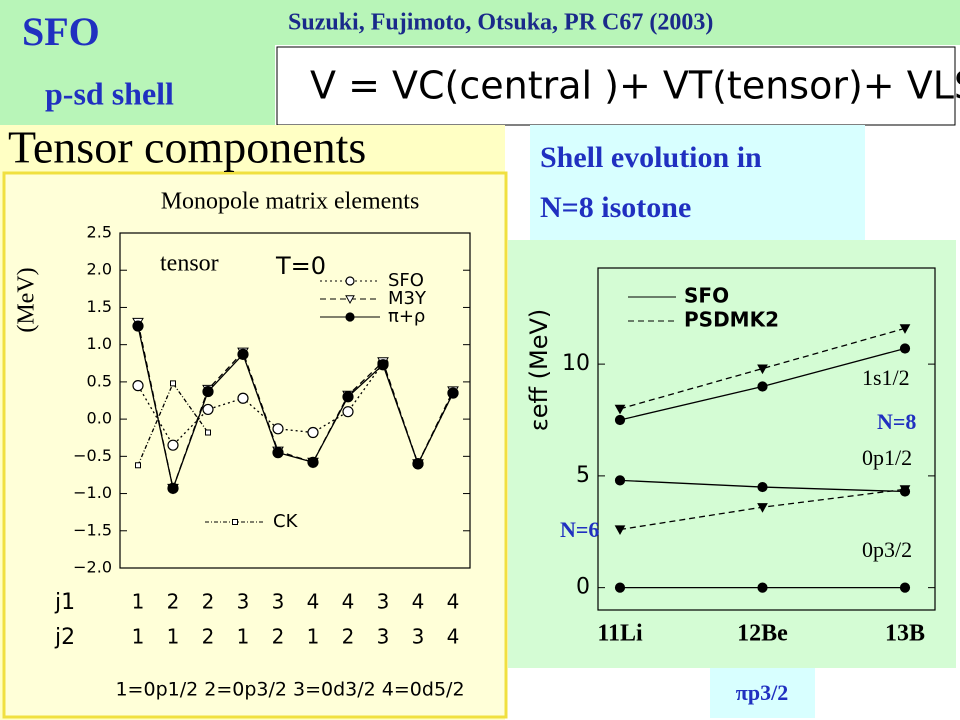 Image resolution: width=960 pixels, height=720 pixels. Describe the element at coordinates (92, 455) in the screenshot. I see `y-tick-label: −0.5` at that location.